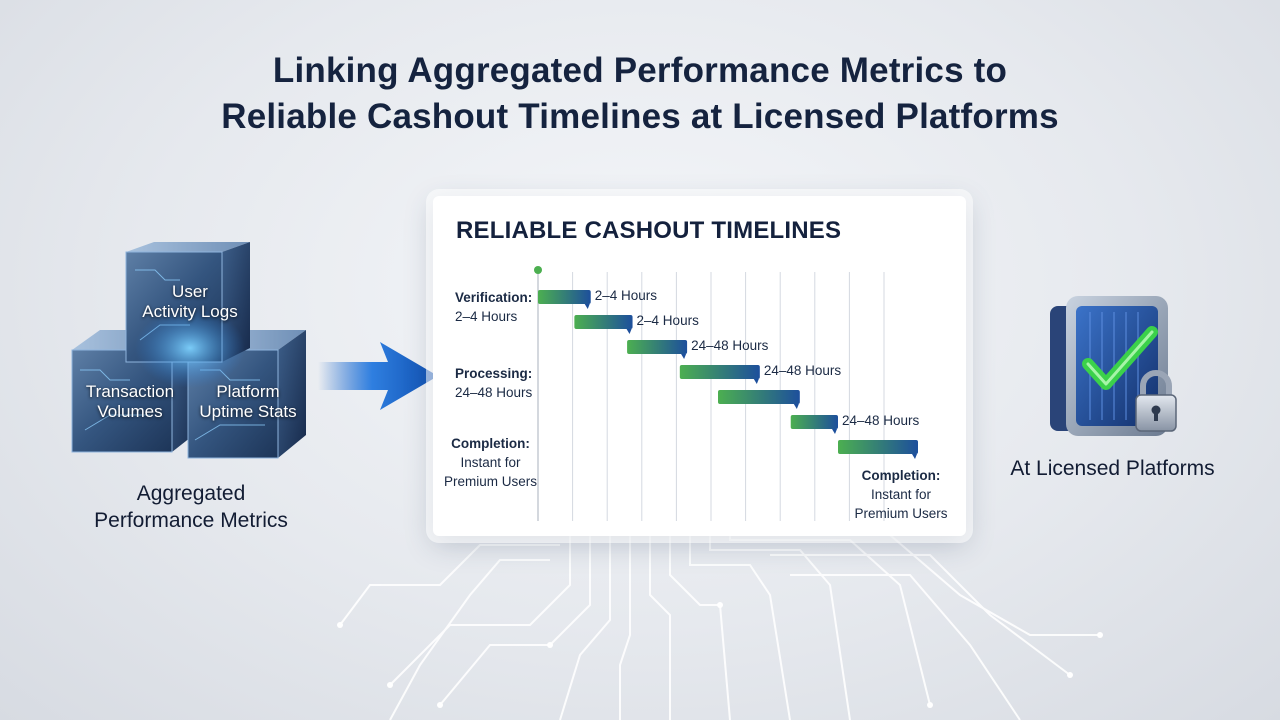 This screenshot has height=720, width=1280. Describe the element at coordinates (493, 307) in the screenshot. I see `stage-verification: Verification: 2–4 Hours` at that location.